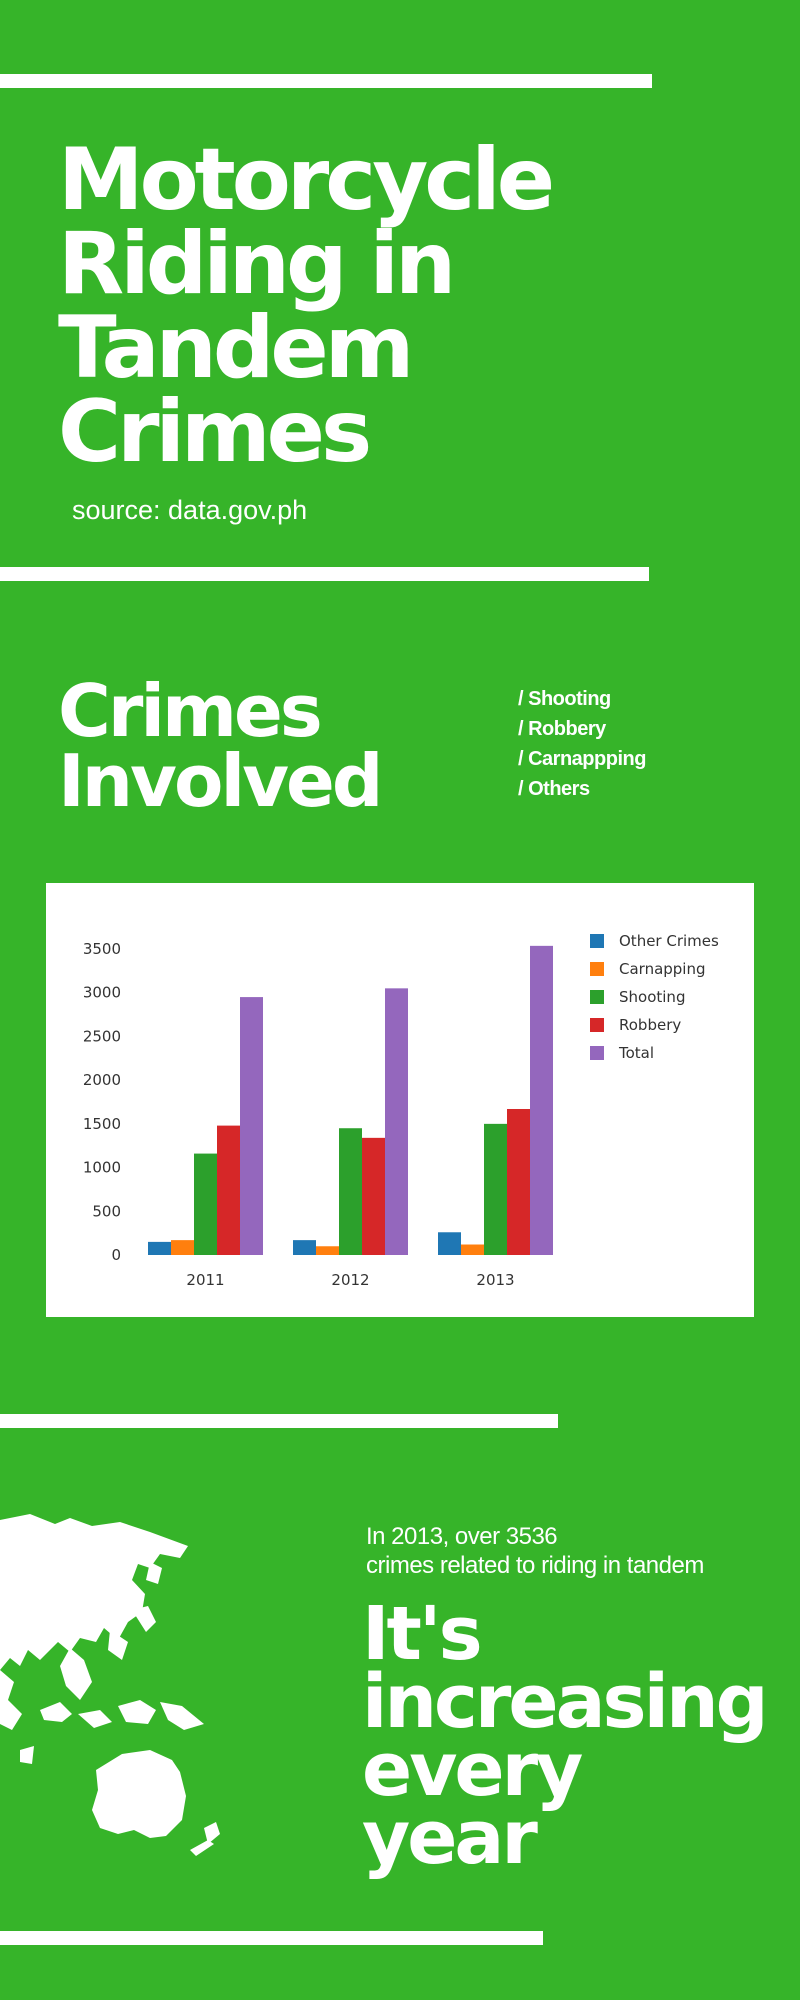 The width and height of the screenshot is (800, 2000). Describe the element at coordinates (110, 1685) in the screenshot. I see `asia-oceania-map-icon-graphic` at that location.